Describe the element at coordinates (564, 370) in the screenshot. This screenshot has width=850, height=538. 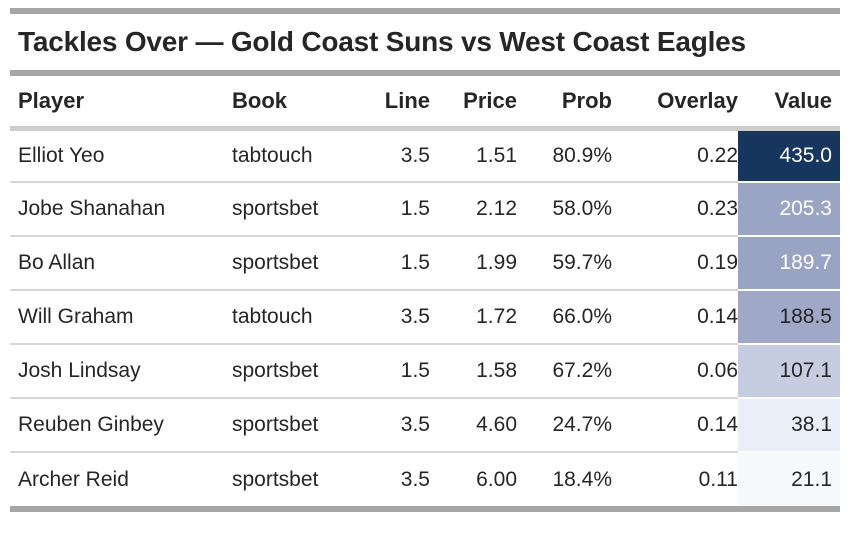
I see `prob-cell: 67.2%` at that location.